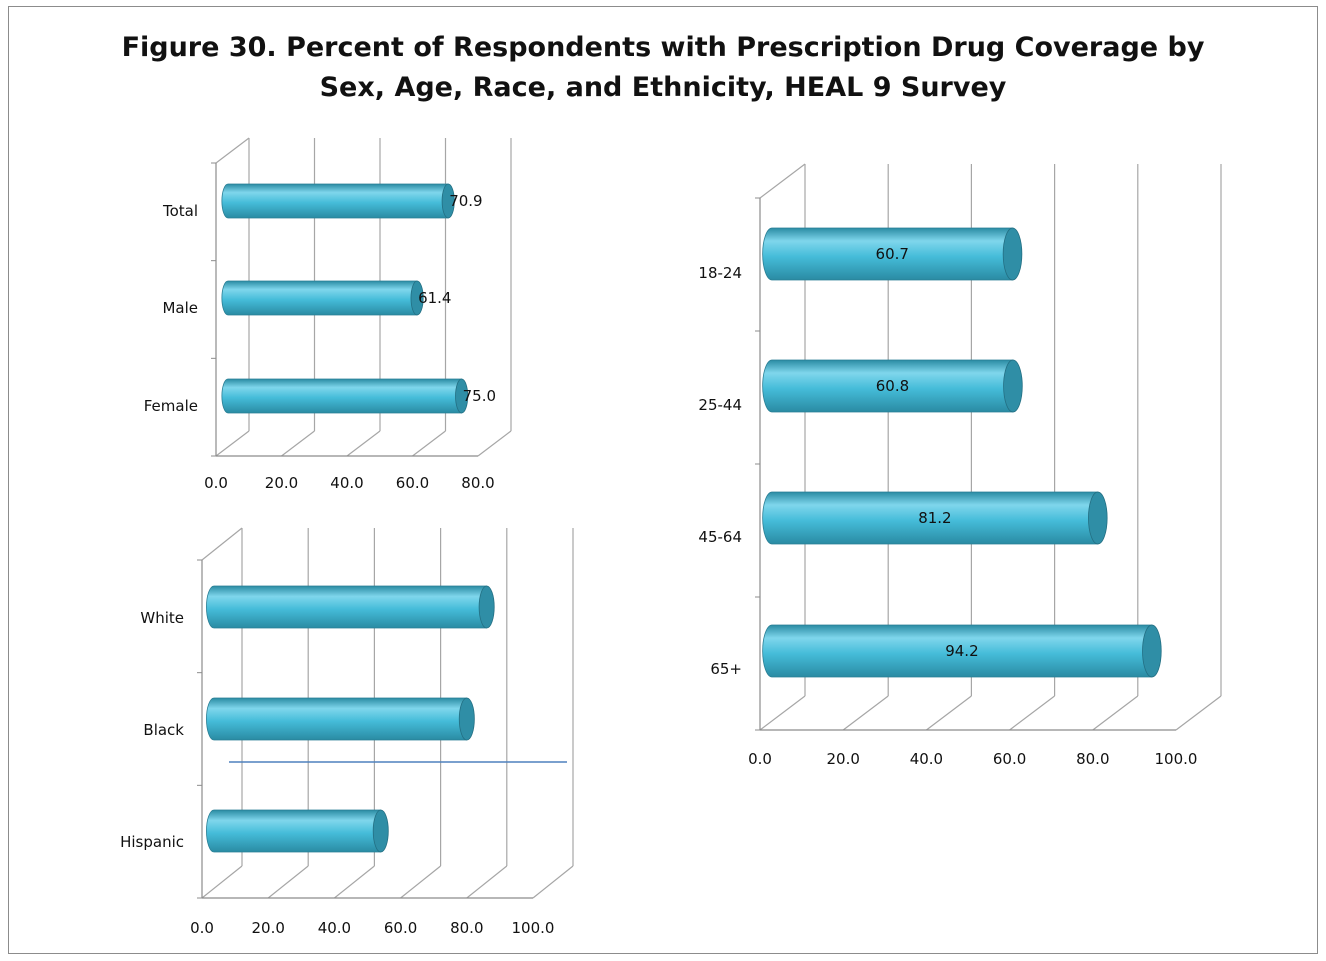  I want to click on data-label: 81.2, so click(934, 518).